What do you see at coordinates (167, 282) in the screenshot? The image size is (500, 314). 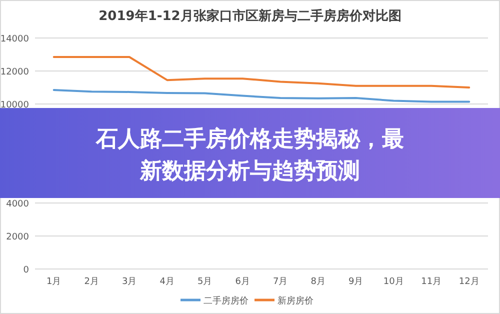 I see `x-tick-label: 4月` at bounding box center [167, 282].